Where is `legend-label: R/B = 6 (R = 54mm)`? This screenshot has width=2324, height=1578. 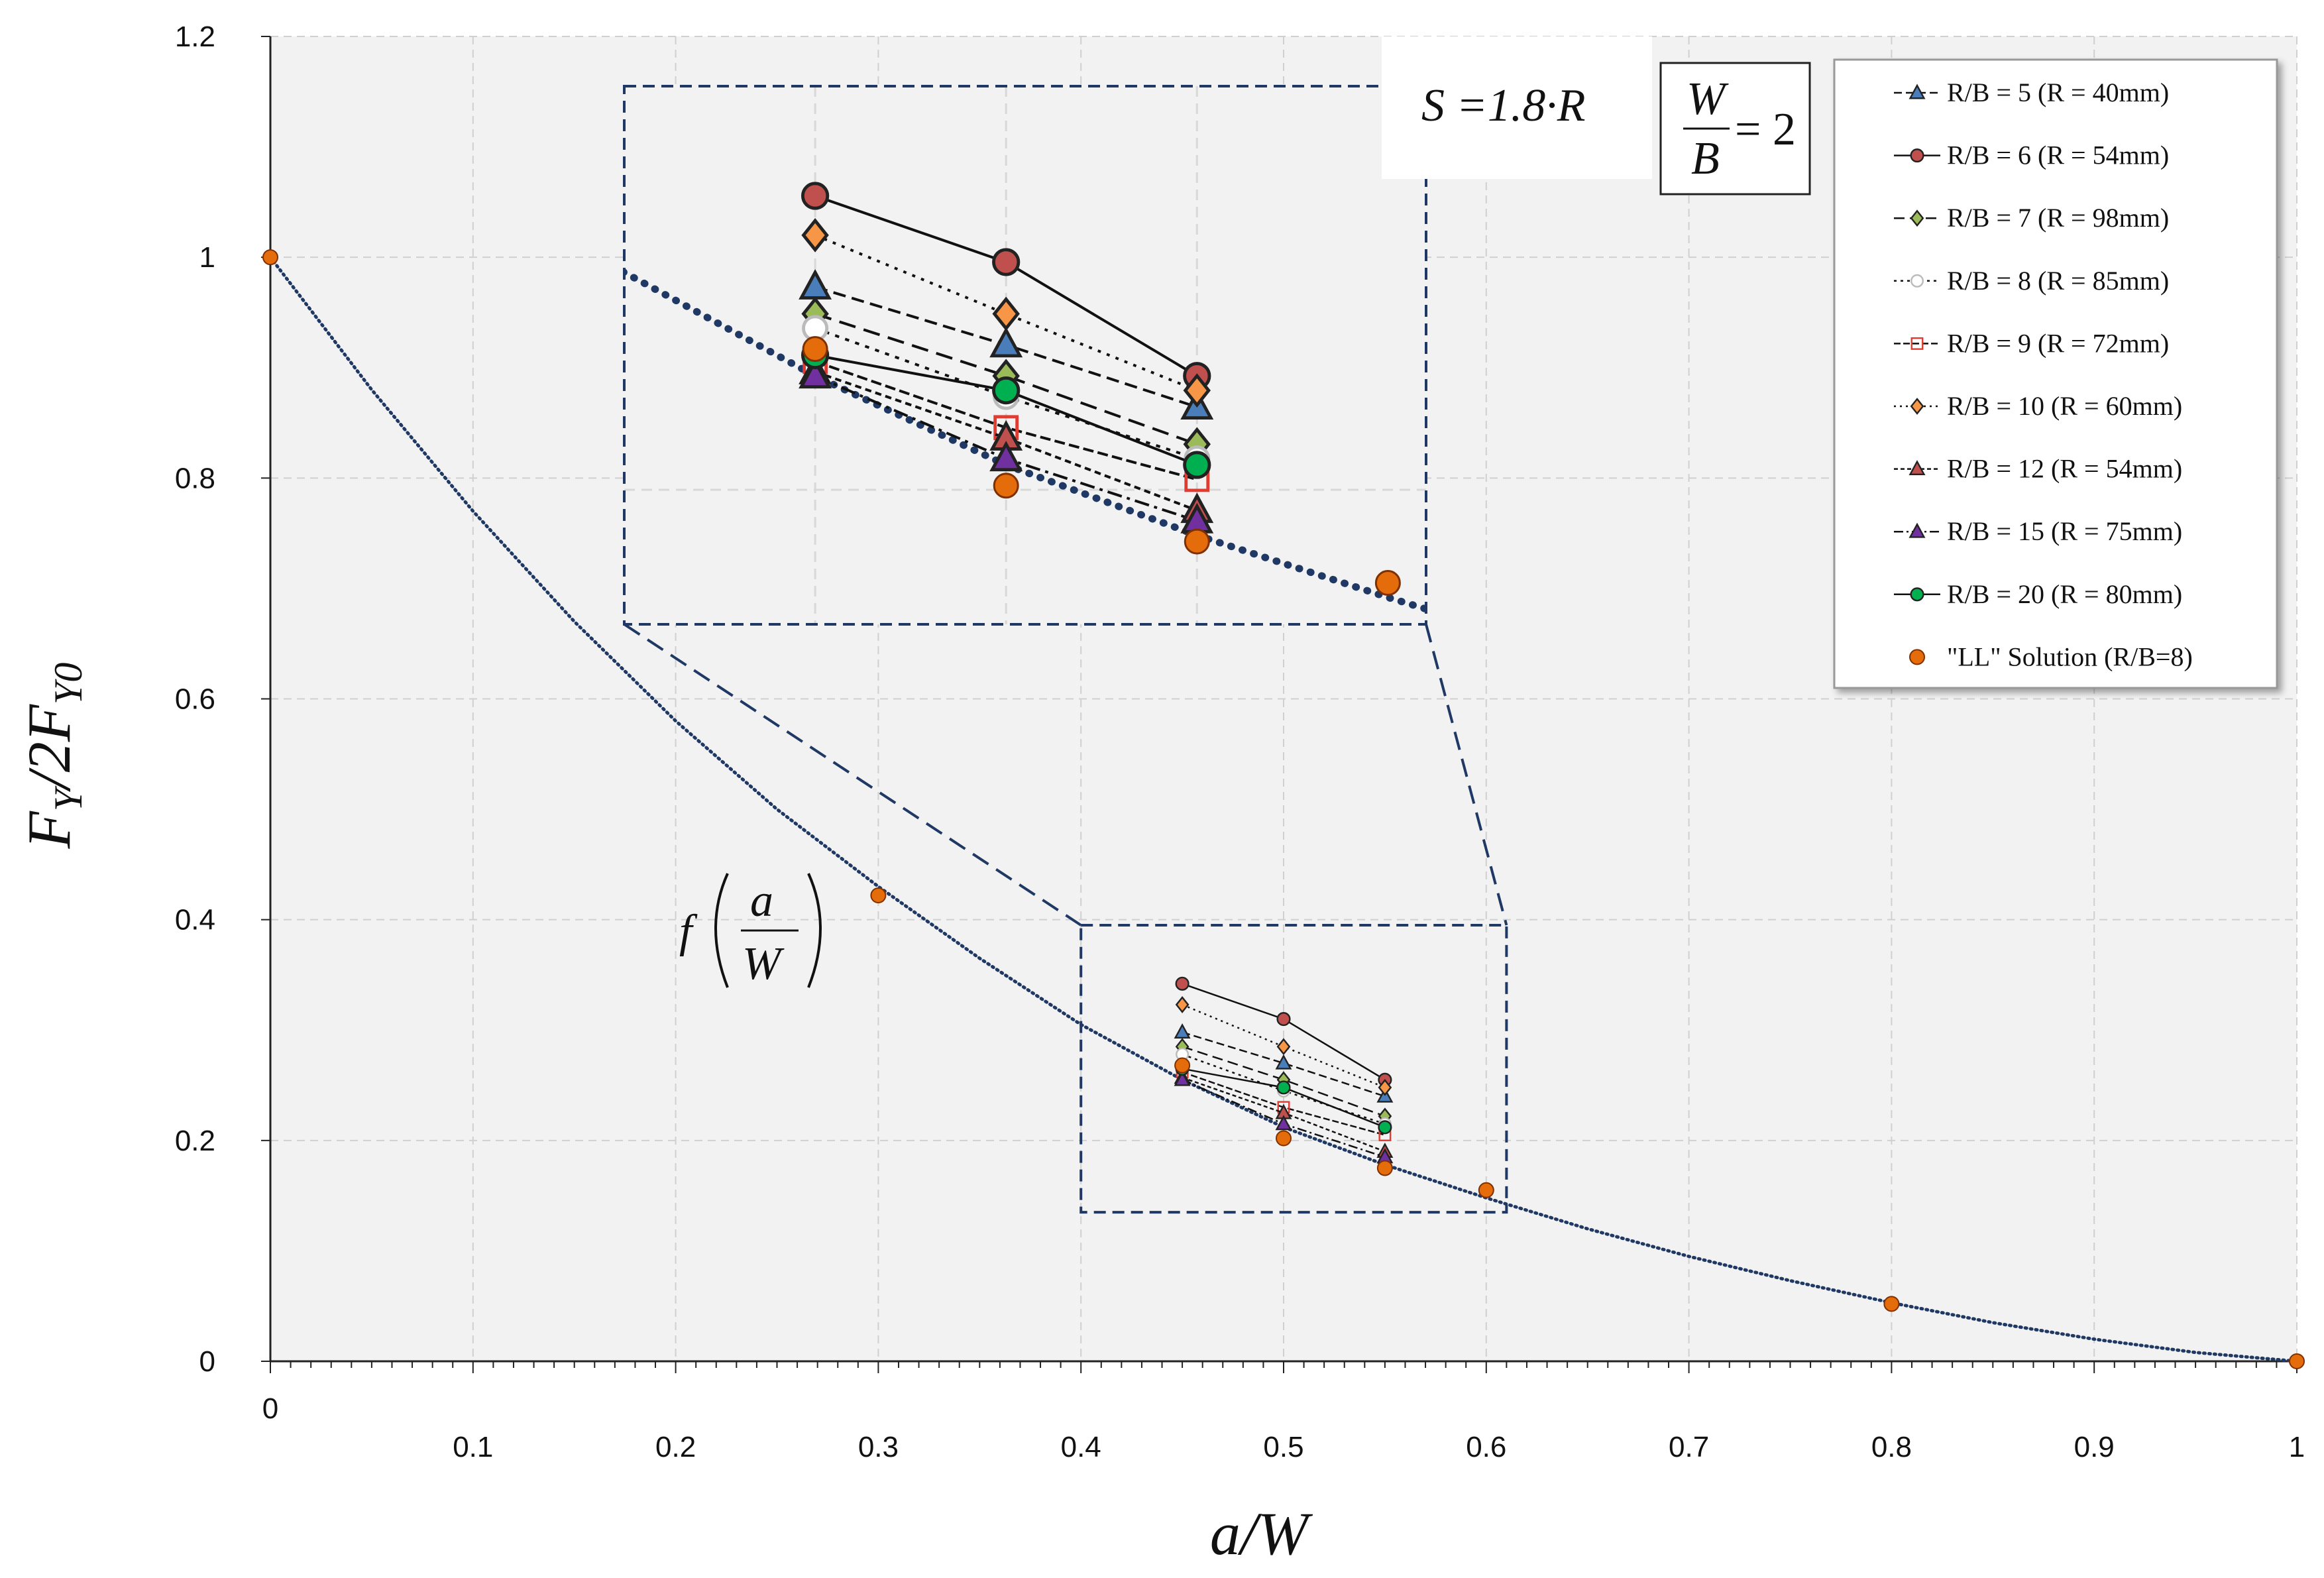 legend-label: R/B = 6 (R = 54mm) is located at coordinates (2058, 155).